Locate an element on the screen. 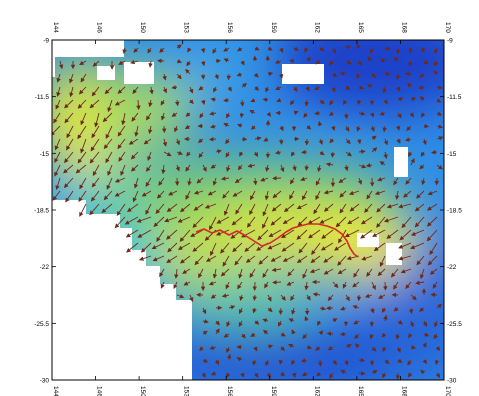 The width and height of the screenshot is (479, 396). x-tick-label: 153 is located at coordinates (186, 391).